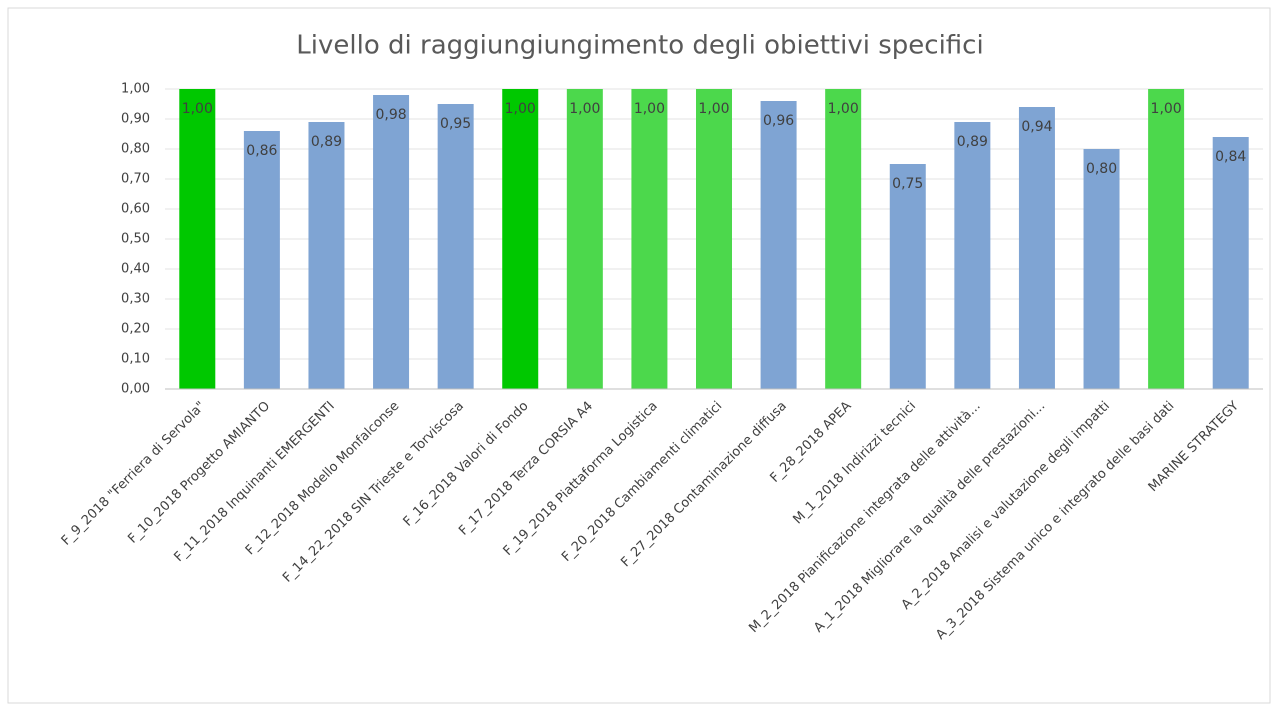  Describe the element at coordinates (455, 124) in the screenshot. I see `data-label: 0,95` at that location.